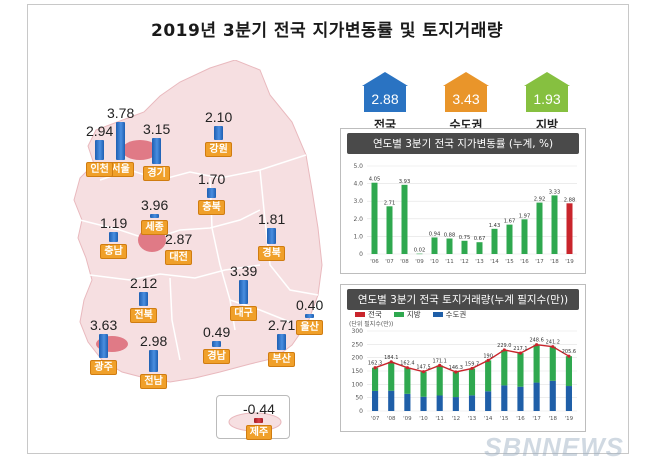  Describe the element at coordinates (327, 31) in the screenshot. I see `page-title: 2019년 3분기 전국 지가변동률 및 토지거래량` at that location.